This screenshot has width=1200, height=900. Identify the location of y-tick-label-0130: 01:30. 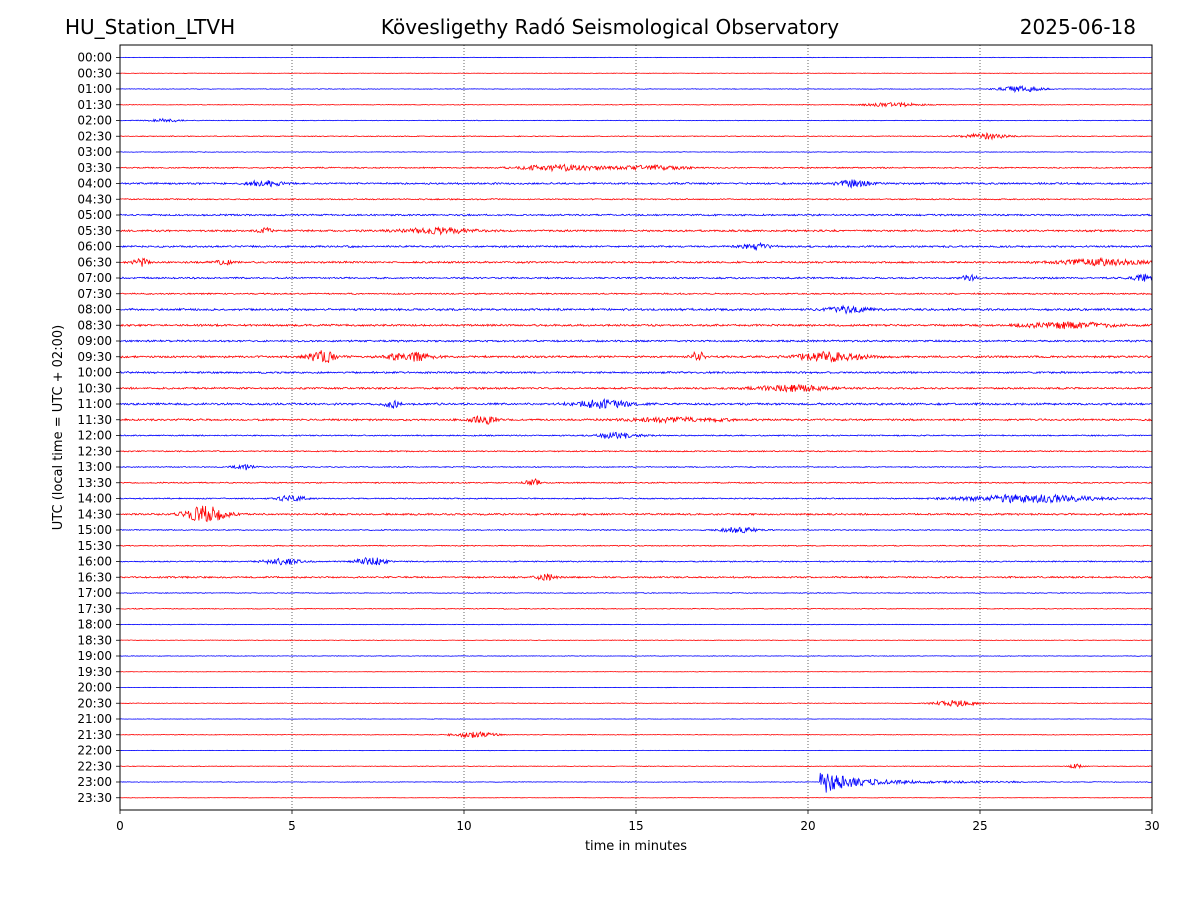
(94, 105).